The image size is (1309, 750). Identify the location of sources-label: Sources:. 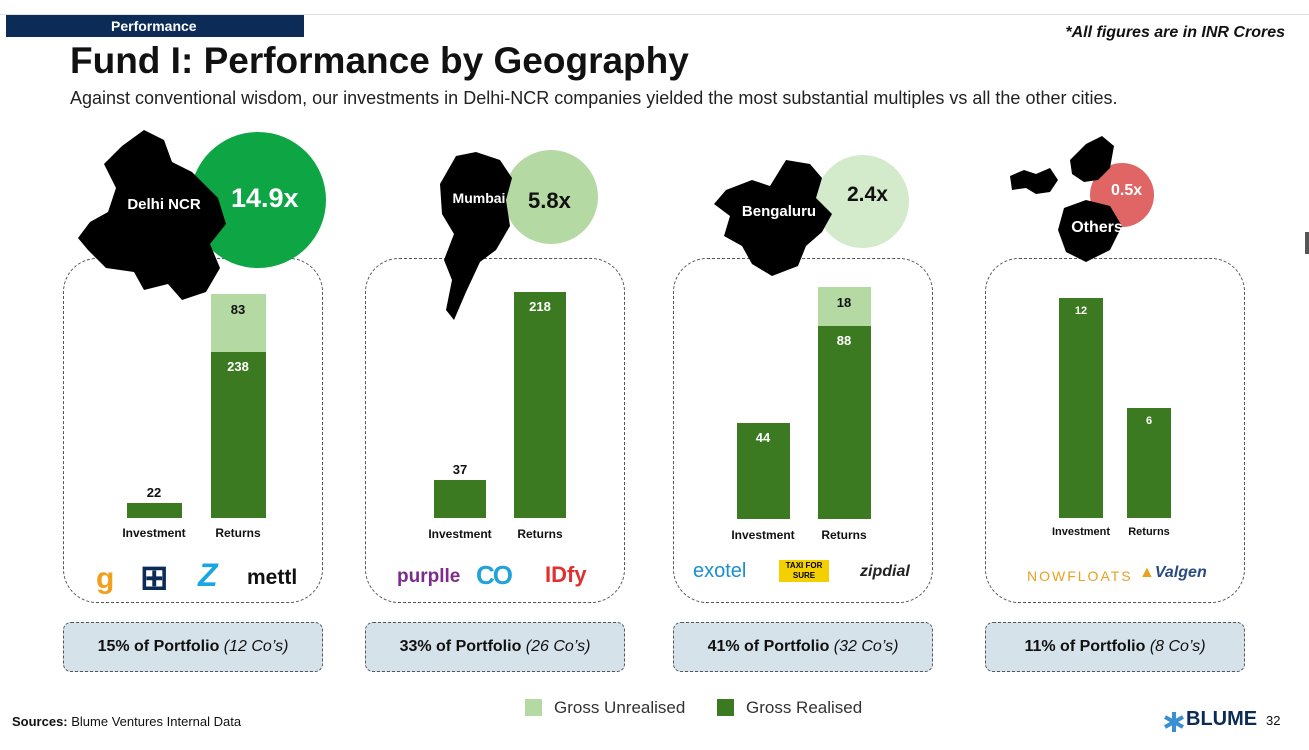
(40, 721).